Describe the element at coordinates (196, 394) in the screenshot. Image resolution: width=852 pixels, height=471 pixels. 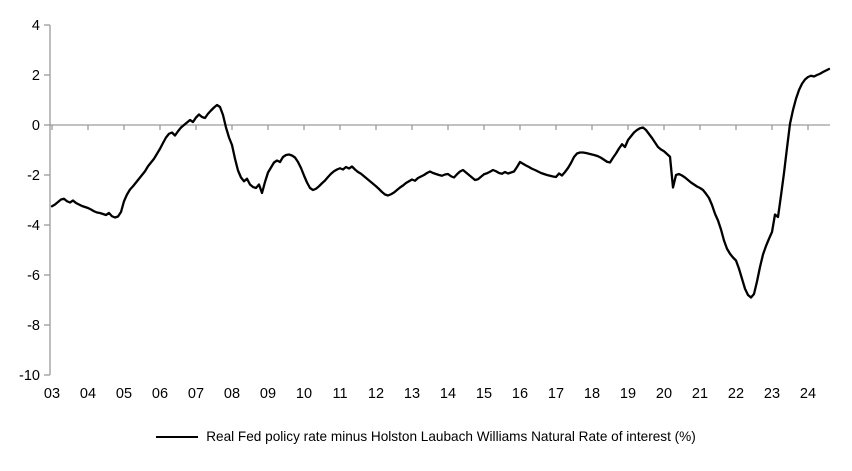
I see `x-tick-label: 07` at that location.